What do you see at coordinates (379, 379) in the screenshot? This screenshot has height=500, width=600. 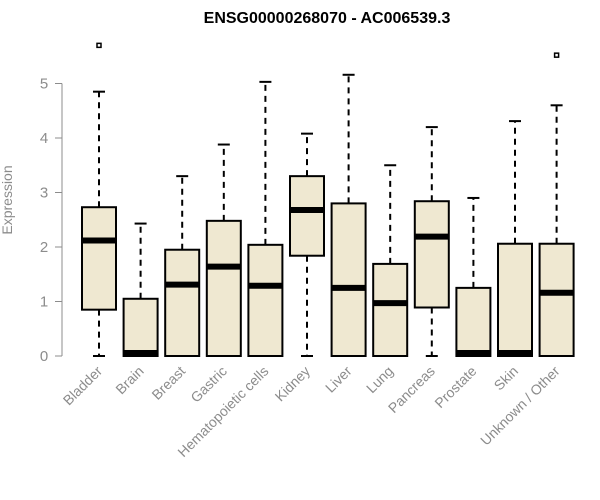 I see `x-tick-label: Lung` at bounding box center [379, 379].